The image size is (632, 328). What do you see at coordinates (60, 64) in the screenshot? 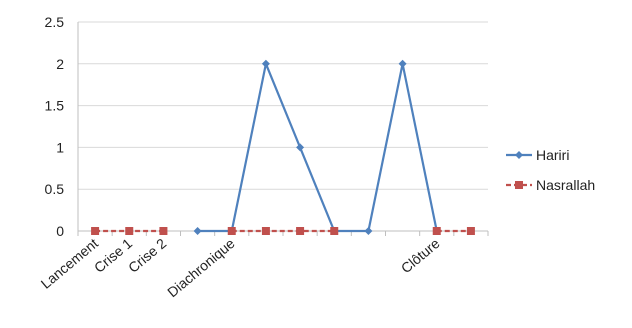
I see `y-tick-label: 2` at bounding box center [60, 64].